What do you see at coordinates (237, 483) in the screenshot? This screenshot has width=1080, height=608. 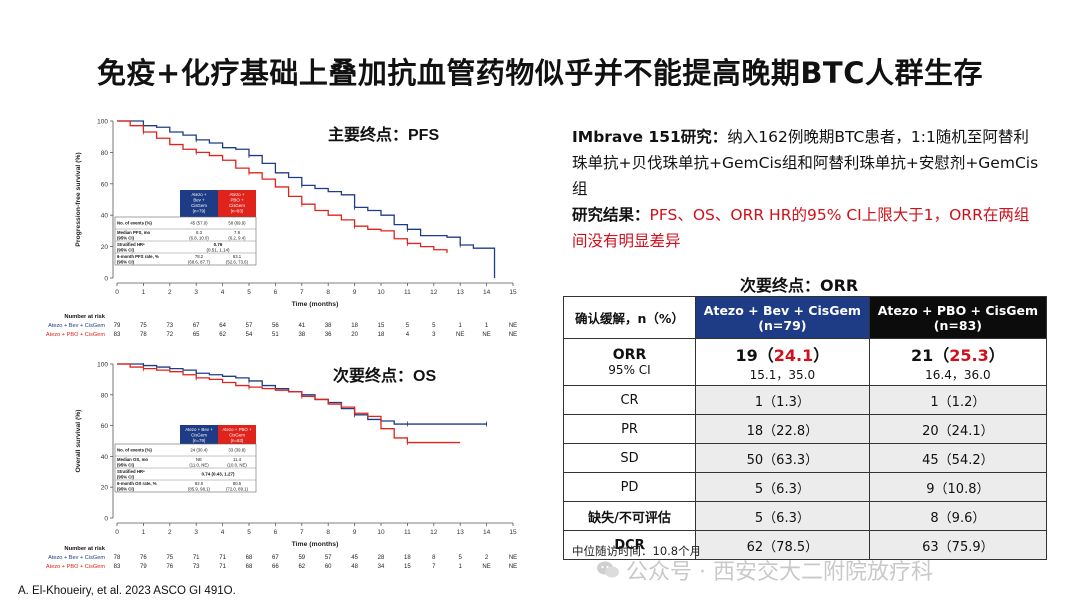 I see `inset-pbo-value: 80.5` at bounding box center [237, 483].